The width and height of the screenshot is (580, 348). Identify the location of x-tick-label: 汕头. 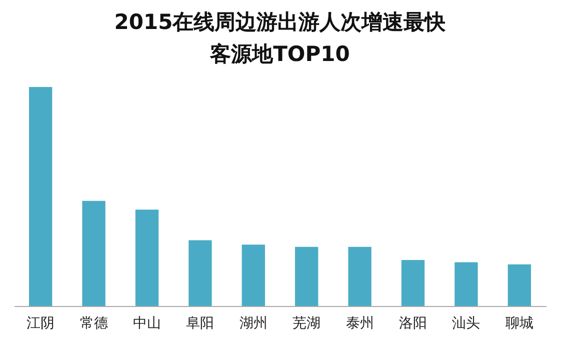
(466, 324).